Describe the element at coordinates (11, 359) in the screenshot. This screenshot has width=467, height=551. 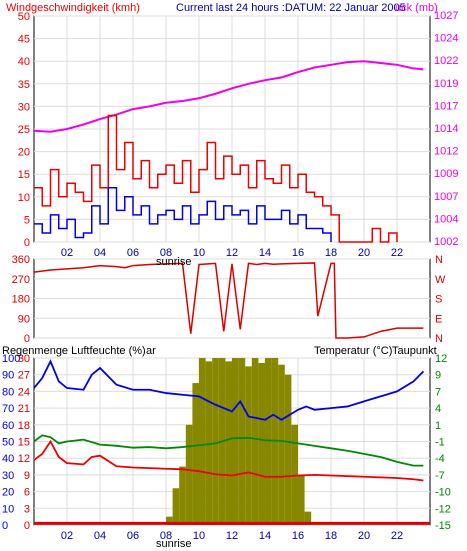
I see `humidity-y-tick: 100` at that location.